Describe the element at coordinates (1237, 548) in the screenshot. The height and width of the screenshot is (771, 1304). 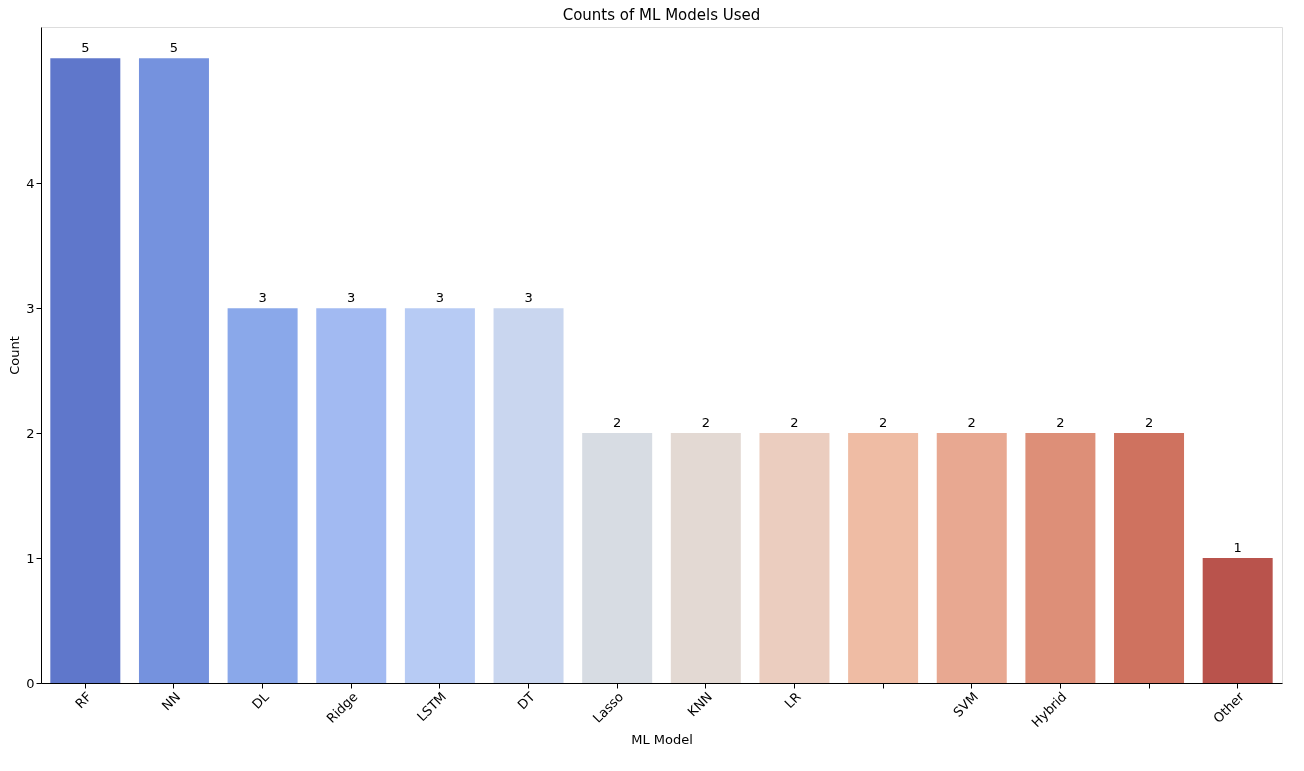
I see `data-label: 1` at that location.